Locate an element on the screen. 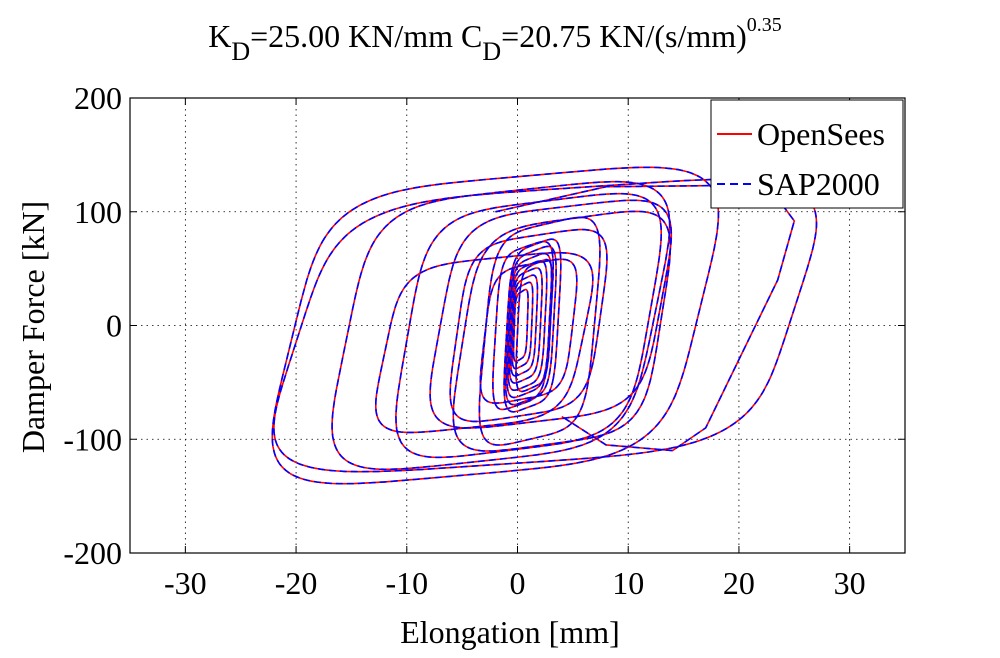 Image resolution: width=1000 pixels, height=658 pixels. x-tick-label: 30 is located at coordinates (850, 583).